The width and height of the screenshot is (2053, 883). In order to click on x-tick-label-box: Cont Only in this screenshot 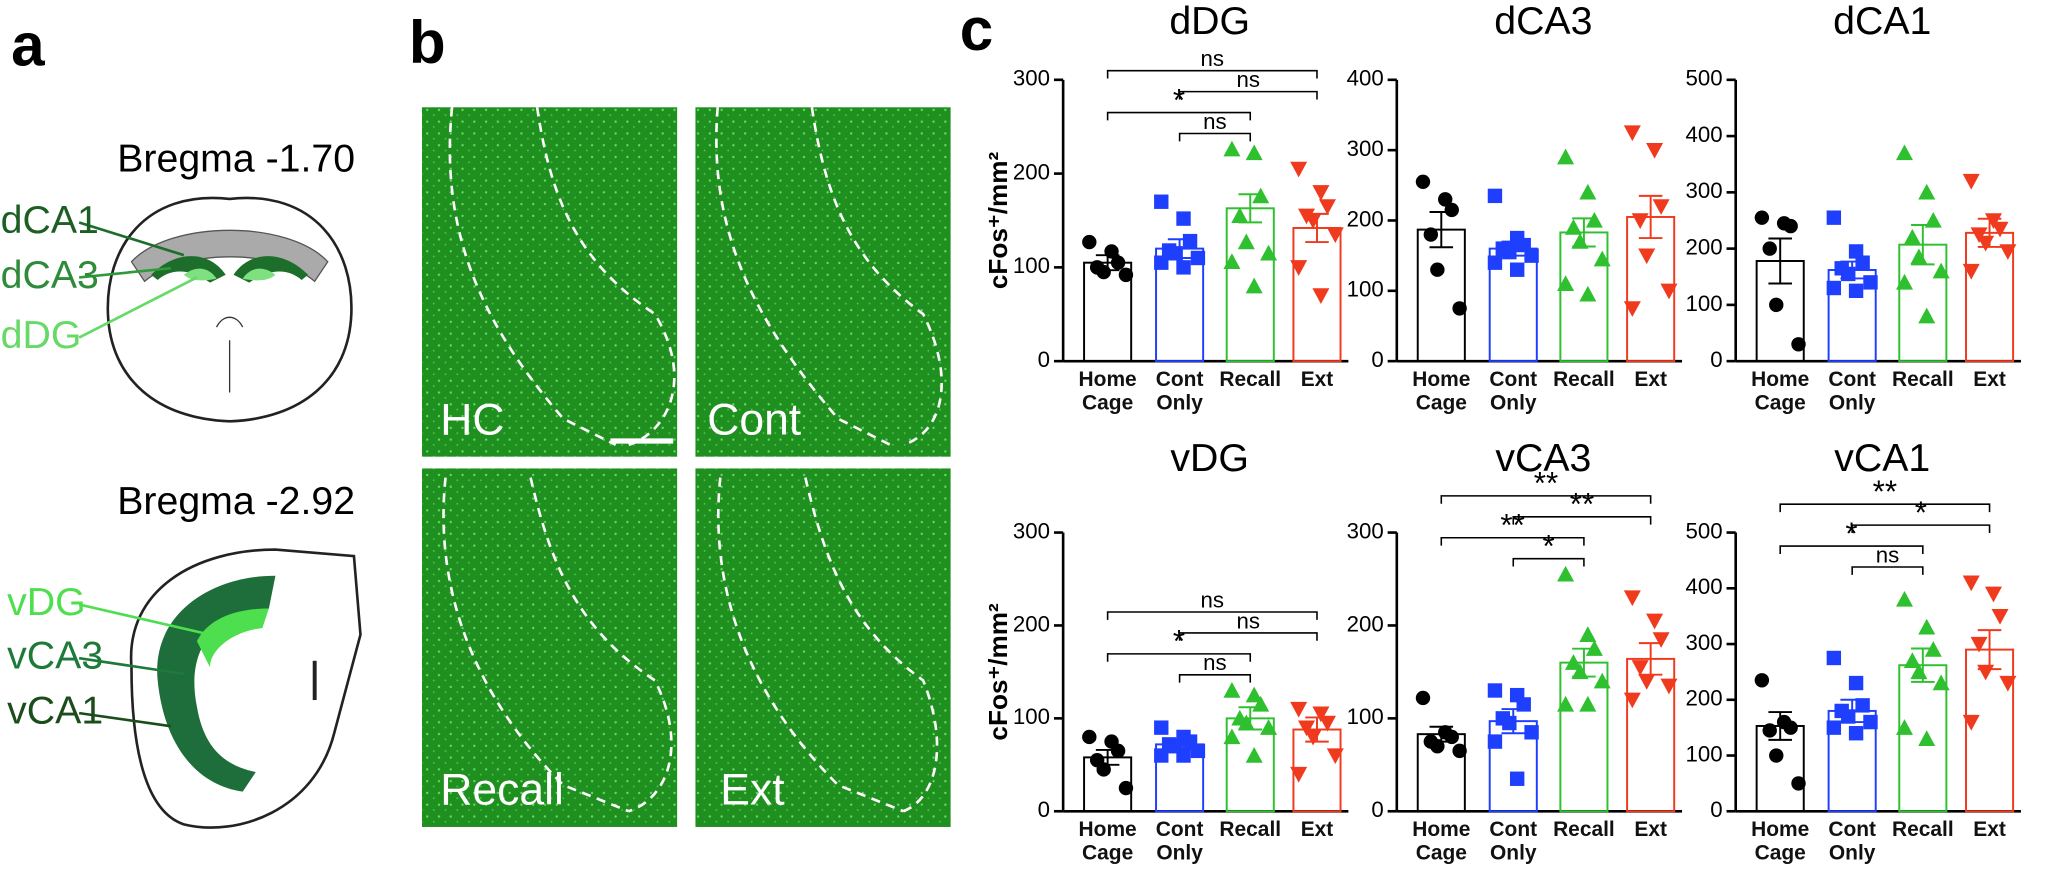, I will do `click(1180, 842)`.